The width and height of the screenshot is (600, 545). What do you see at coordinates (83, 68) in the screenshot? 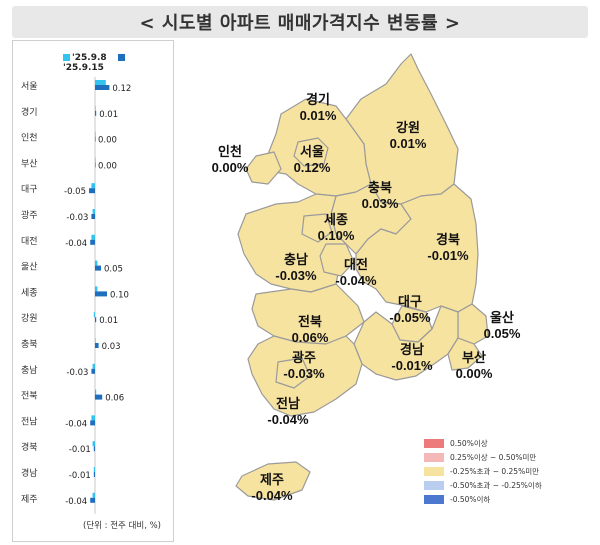
I see `legend-this-label: '25.9.15` at bounding box center [83, 68].